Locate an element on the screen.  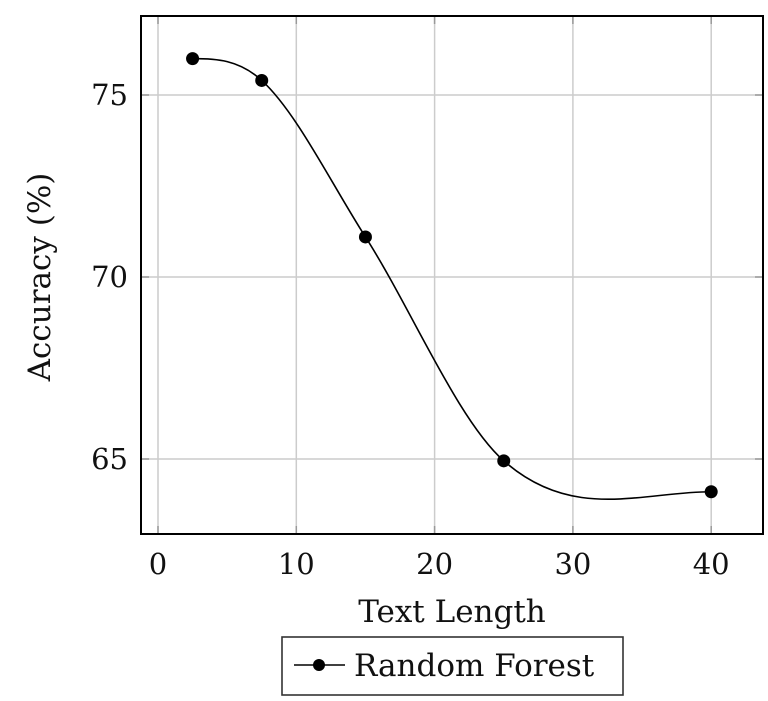
legend: Random Forest is located at coordinates (452, 666).